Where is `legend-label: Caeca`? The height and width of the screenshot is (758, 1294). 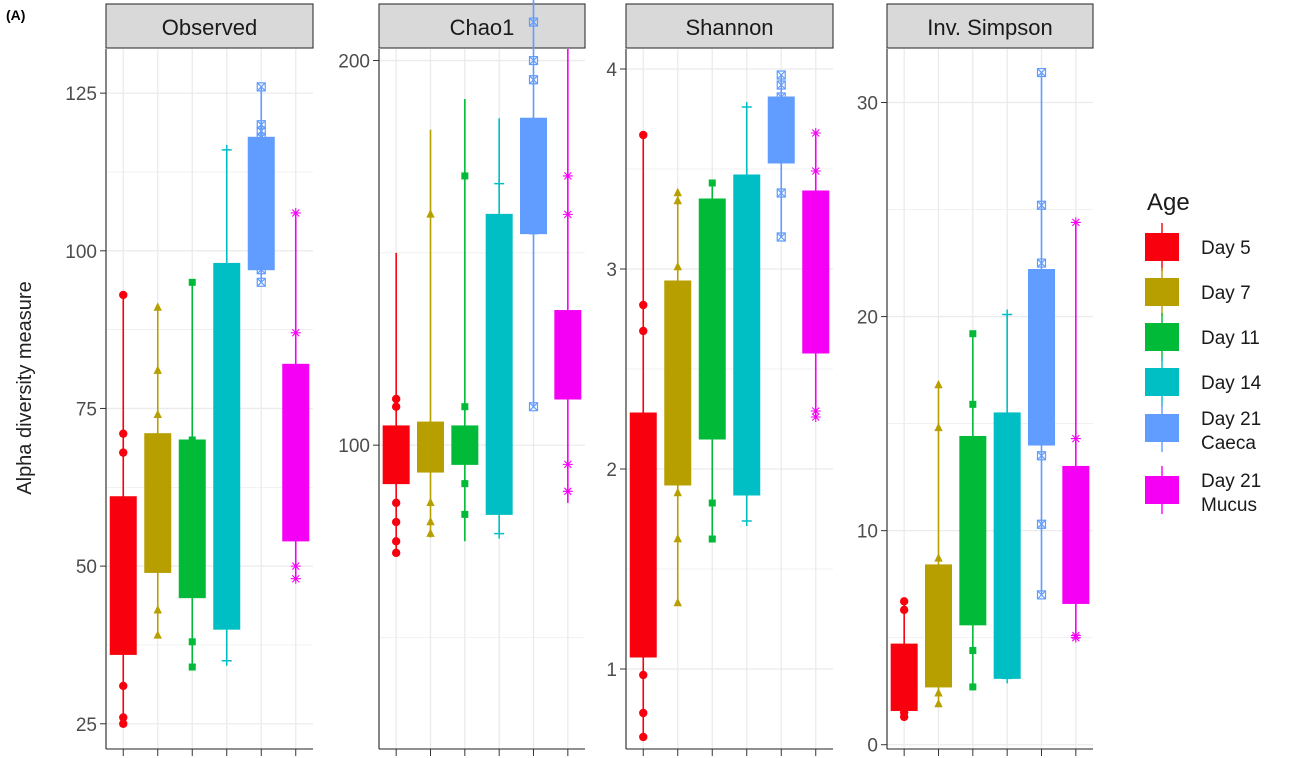 legend-label: Caeca is located at coordinates (1228, 443).